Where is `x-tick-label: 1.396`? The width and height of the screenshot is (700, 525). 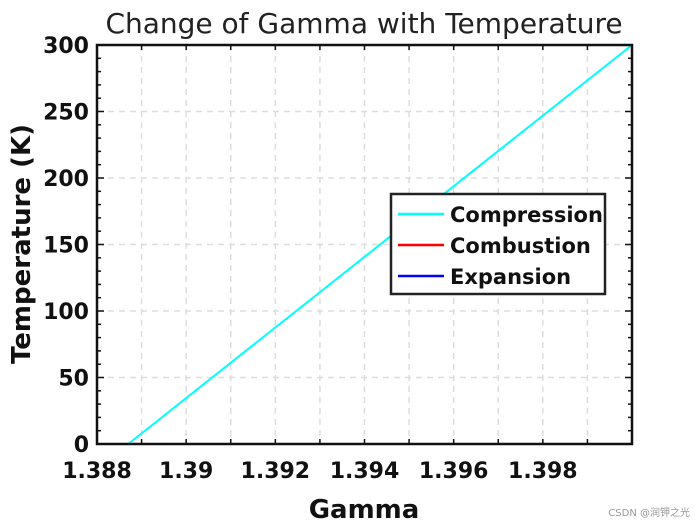 x-tick-label: 1.396 is located at coordinates (454, 471).